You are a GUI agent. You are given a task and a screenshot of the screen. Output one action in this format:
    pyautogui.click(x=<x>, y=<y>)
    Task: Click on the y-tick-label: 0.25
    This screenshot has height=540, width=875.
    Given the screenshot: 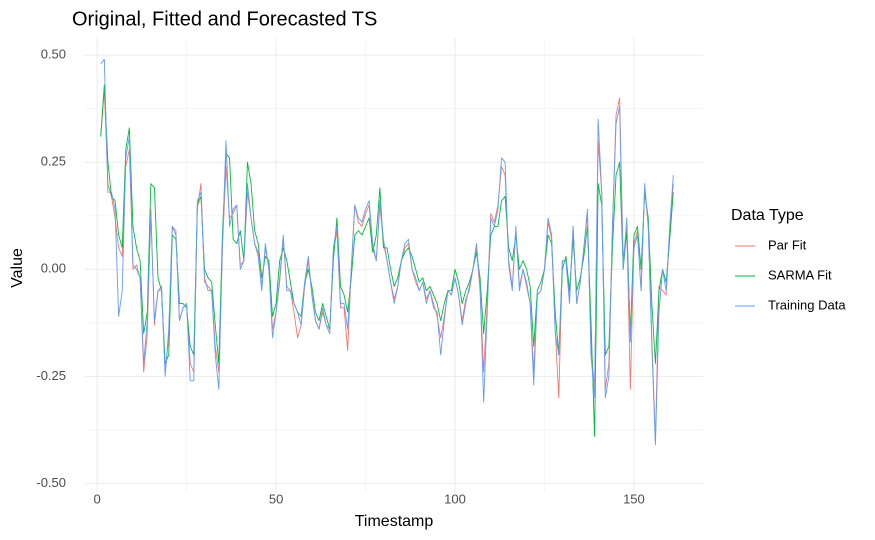 What is the action you would take?
    pyautogui.click(x=53, y=161)
    